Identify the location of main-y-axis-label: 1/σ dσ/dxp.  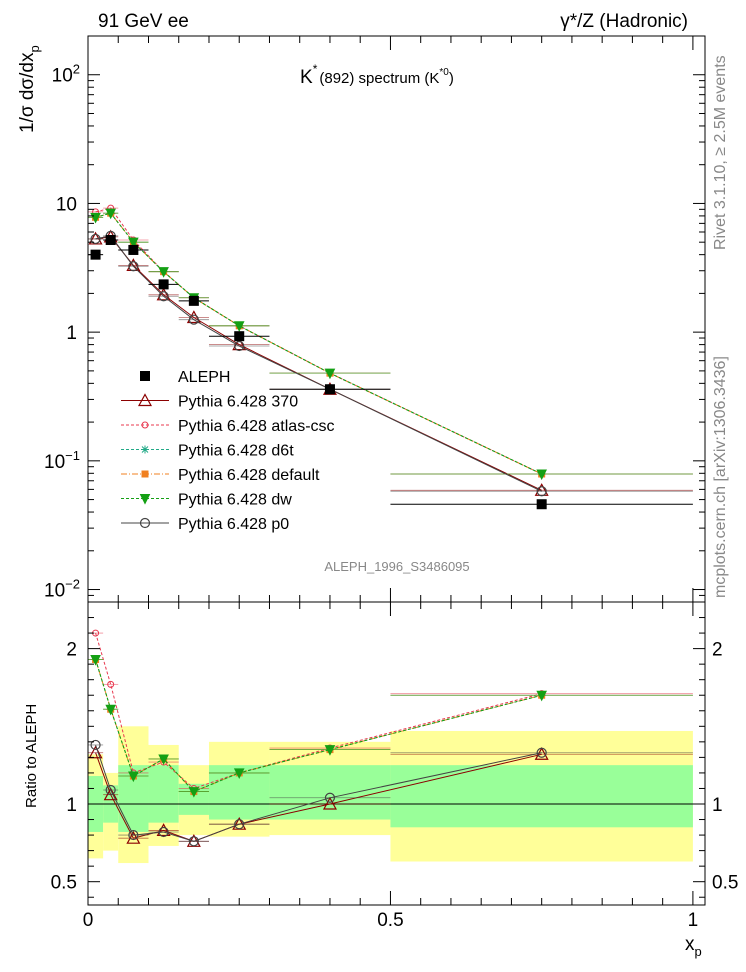
(29, 89).